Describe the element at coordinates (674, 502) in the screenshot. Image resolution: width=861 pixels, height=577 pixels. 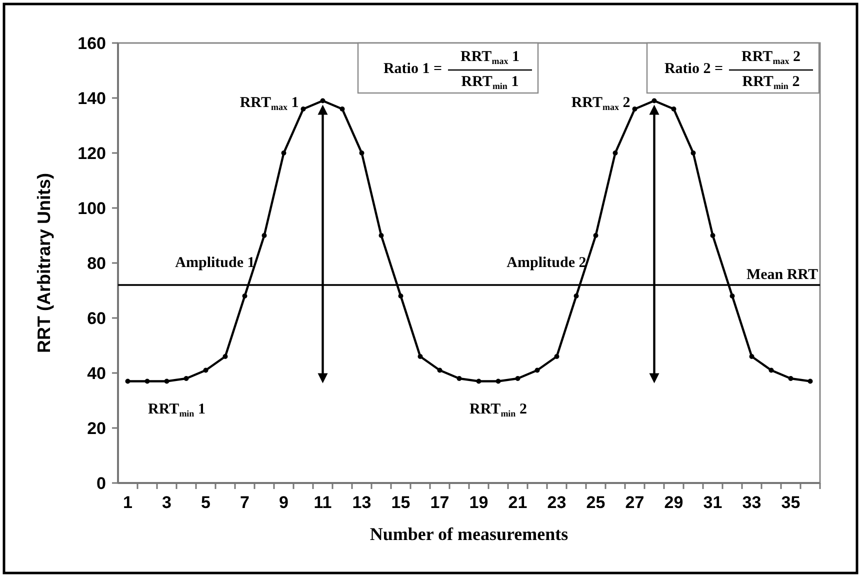
I see `x-tick-label: 29` at that location.